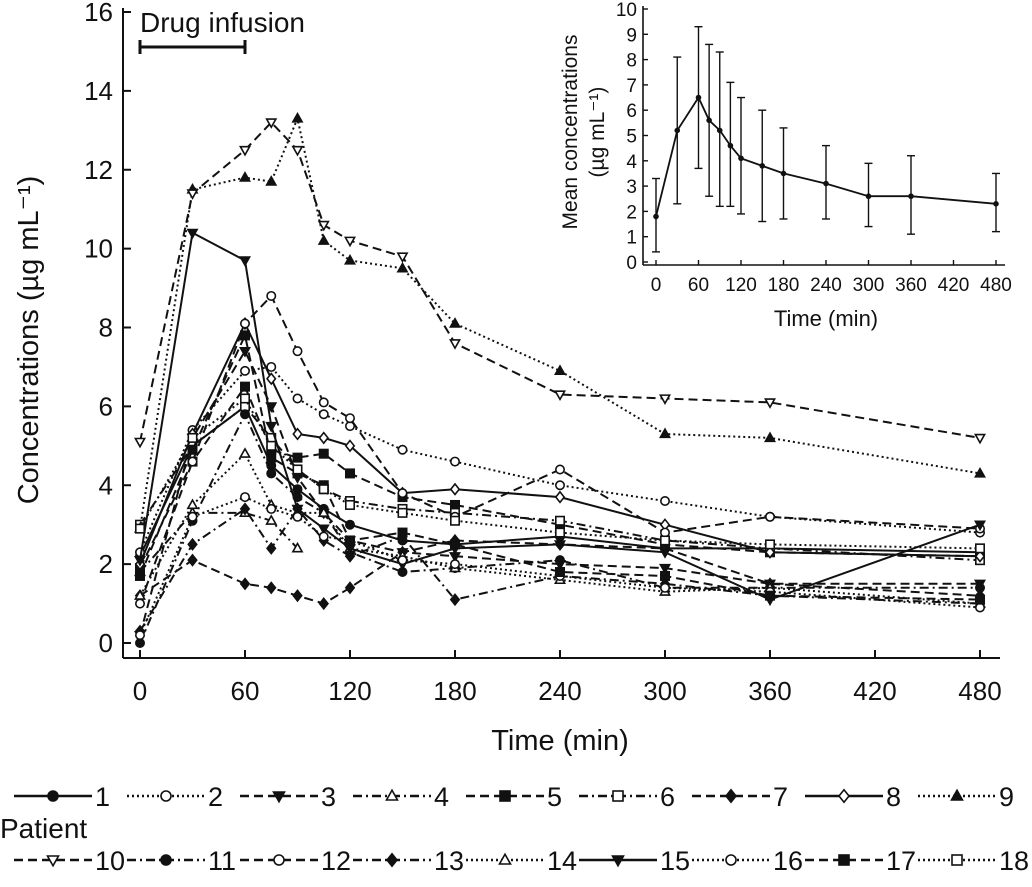 The image size is (1032, 887). What do you see at coordinates (634, 861) in the screenshot?
I see `legend-item-patient-15: 15` at bounding box center [634, 861].